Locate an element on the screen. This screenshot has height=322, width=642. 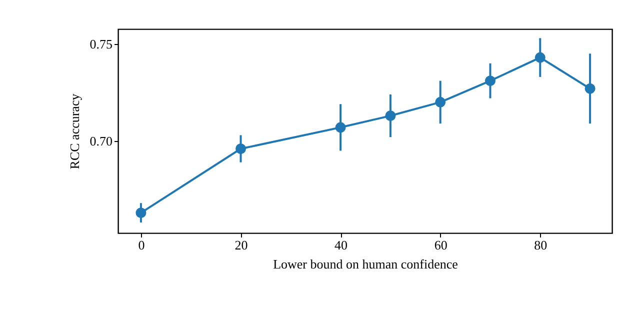
x-axis-title: Lower bound on human confidence is located at coordinates (365, 264).